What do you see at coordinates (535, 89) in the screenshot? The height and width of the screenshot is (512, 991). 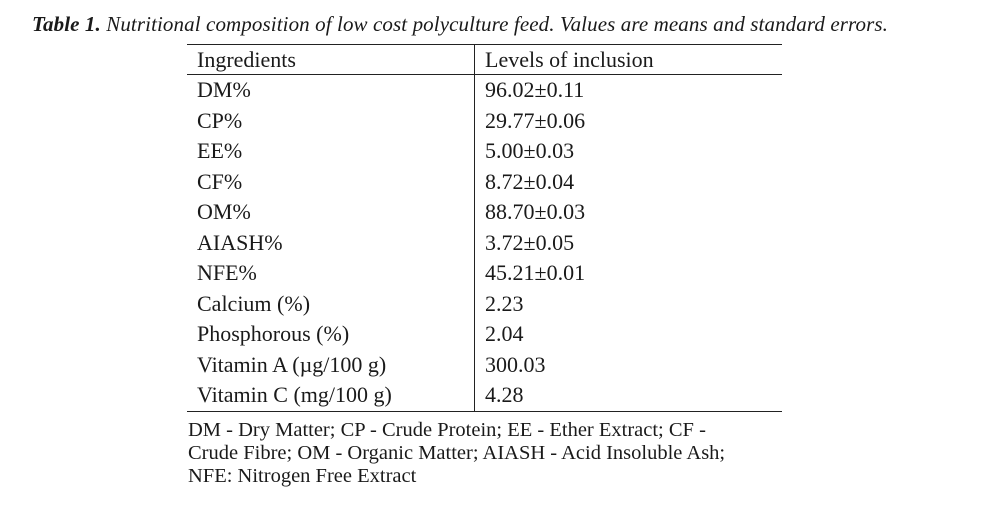 I see `level-cell: 96.02±0.11` at bounding box center [535, 89].